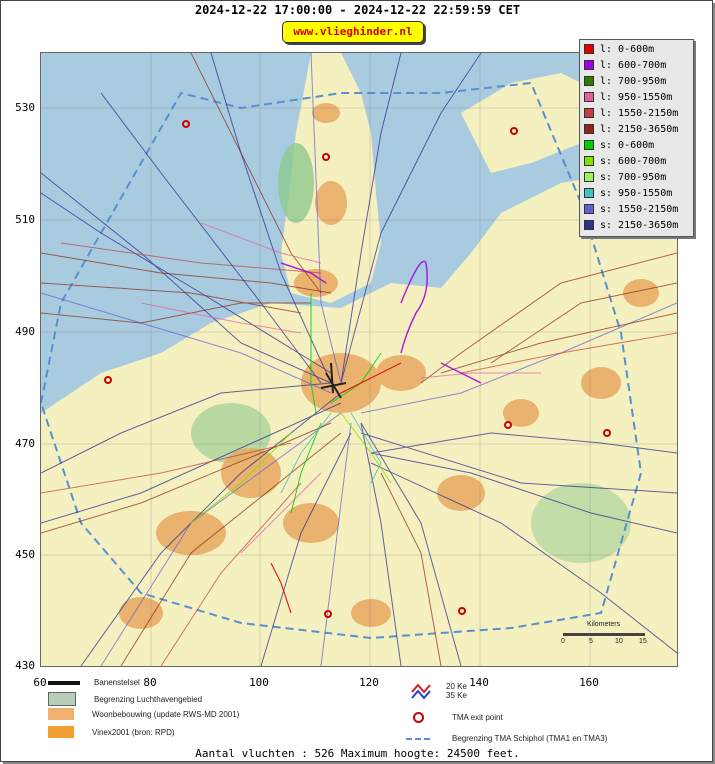  I want to click on exit-point-icon, so click(418, 717).